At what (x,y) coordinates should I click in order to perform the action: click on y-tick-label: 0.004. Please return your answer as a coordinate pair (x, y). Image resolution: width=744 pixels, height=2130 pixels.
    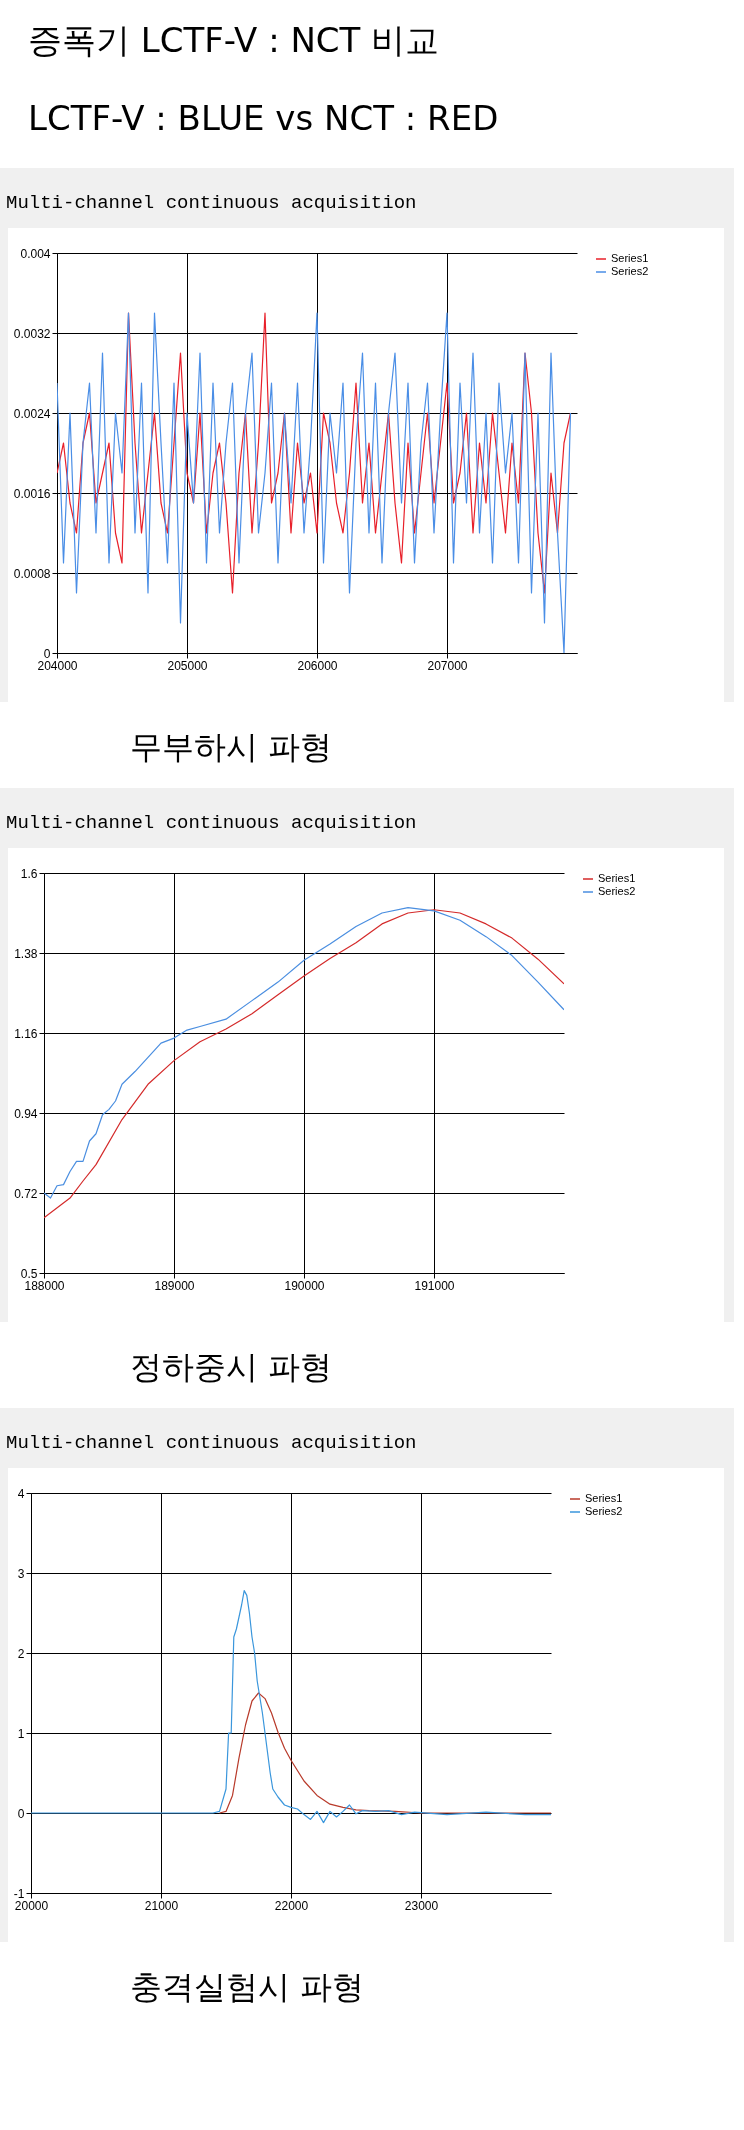
    Looking at the image, I should click on (35, 253).